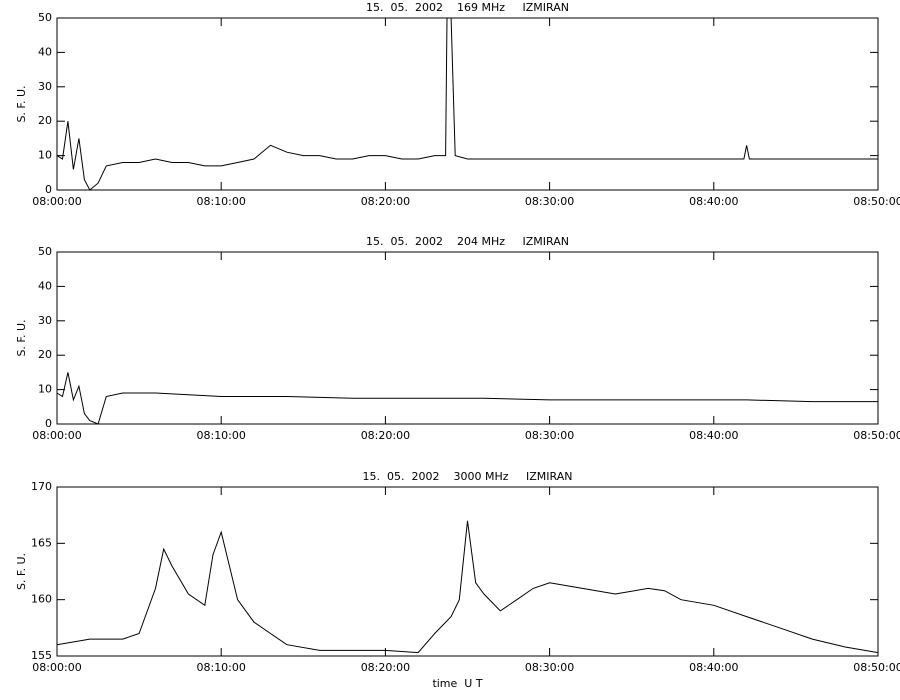  Describe the element at coordinates (467, 241) in the screenshot. I see `chart-title: 15. 05. 2002 204 MHz IZMIRAN` at that location.